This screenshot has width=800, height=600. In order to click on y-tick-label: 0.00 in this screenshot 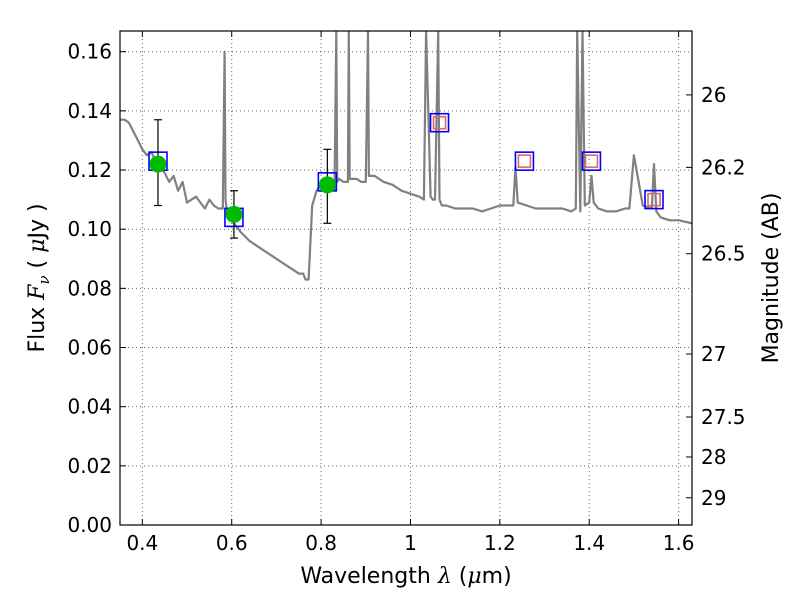, I will do `click(89, 525)`.